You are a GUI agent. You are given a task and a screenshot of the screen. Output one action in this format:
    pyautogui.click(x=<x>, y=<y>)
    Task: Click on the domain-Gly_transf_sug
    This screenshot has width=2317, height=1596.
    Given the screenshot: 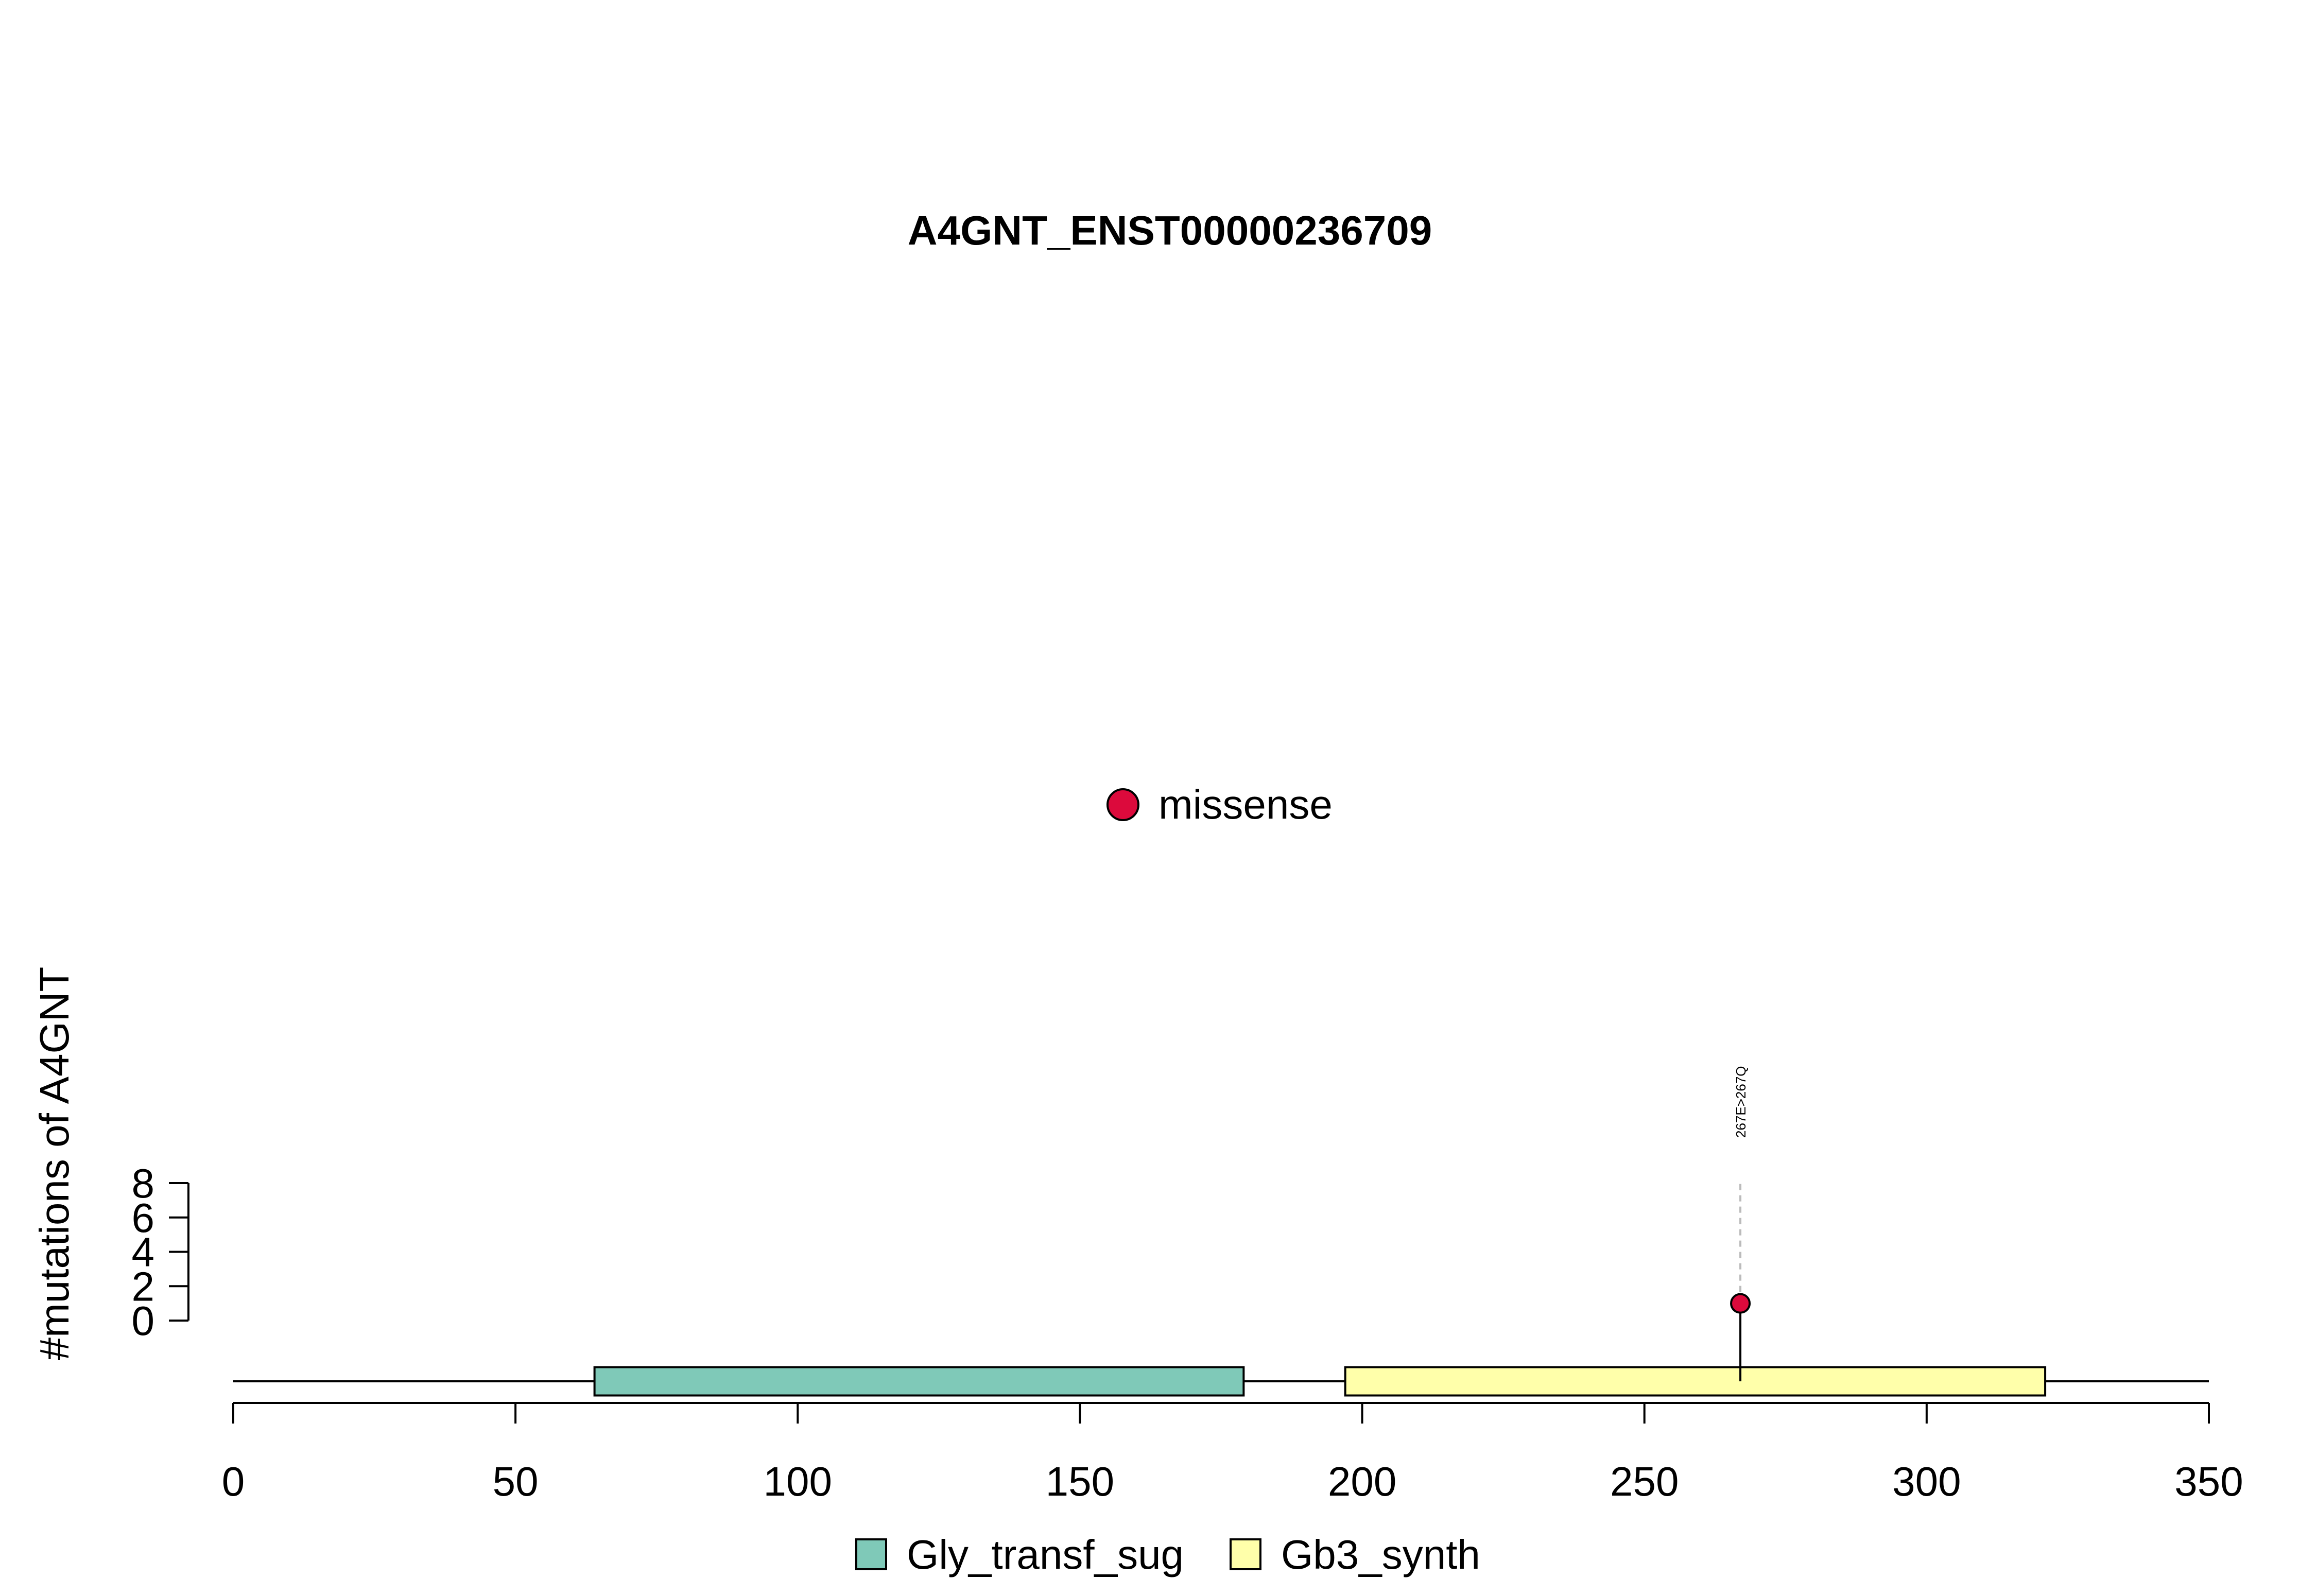 What is the action you would take?
    pyautogui.click(x=919, y=1382)
    